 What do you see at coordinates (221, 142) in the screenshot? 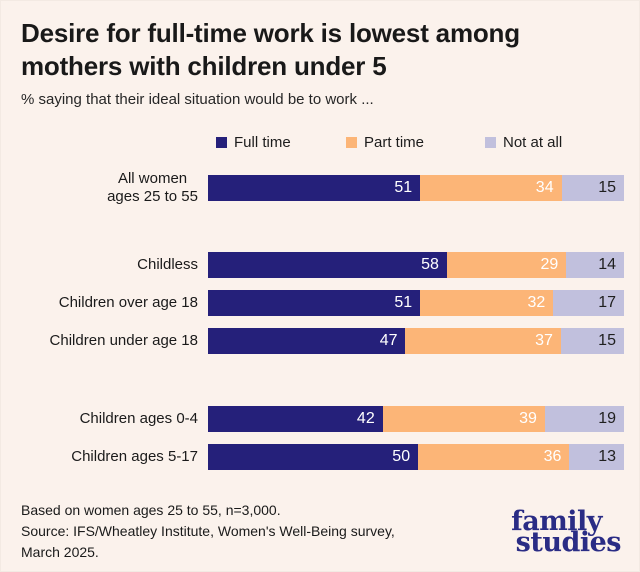
I see `full-time-swatch-icon` at bounding box center [221, 142].